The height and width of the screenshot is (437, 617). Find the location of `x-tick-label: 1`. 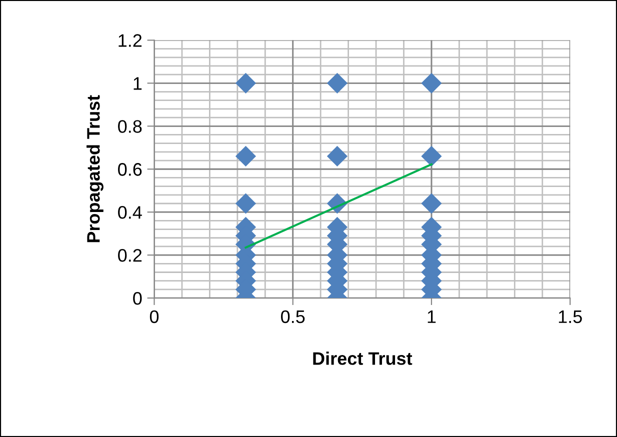

x-tick-label: 1 is located at coordinates (432, 316).